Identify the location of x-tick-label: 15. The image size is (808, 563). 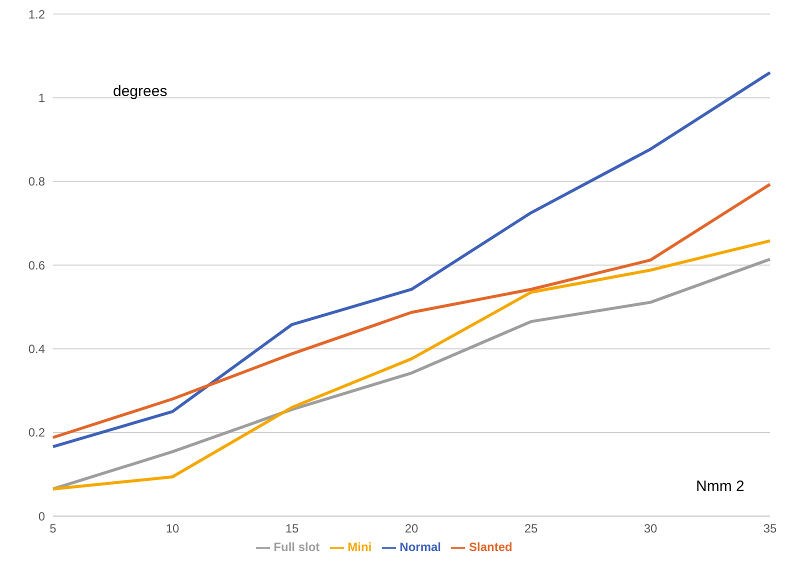
(292, 529).